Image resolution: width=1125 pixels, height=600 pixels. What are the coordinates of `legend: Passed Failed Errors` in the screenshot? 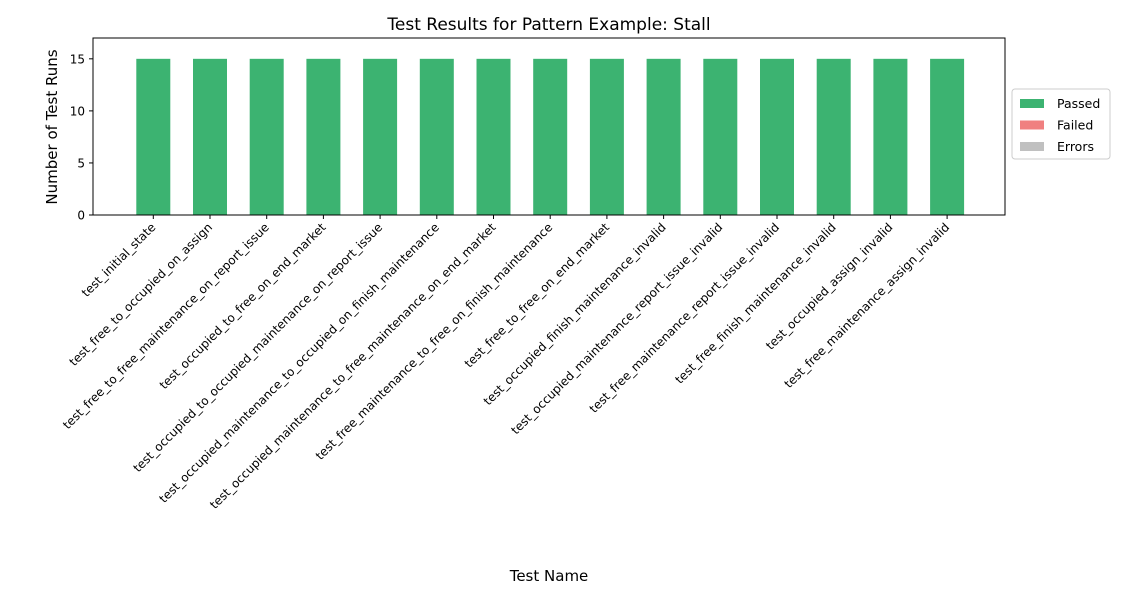 It's located at (1061, 124).